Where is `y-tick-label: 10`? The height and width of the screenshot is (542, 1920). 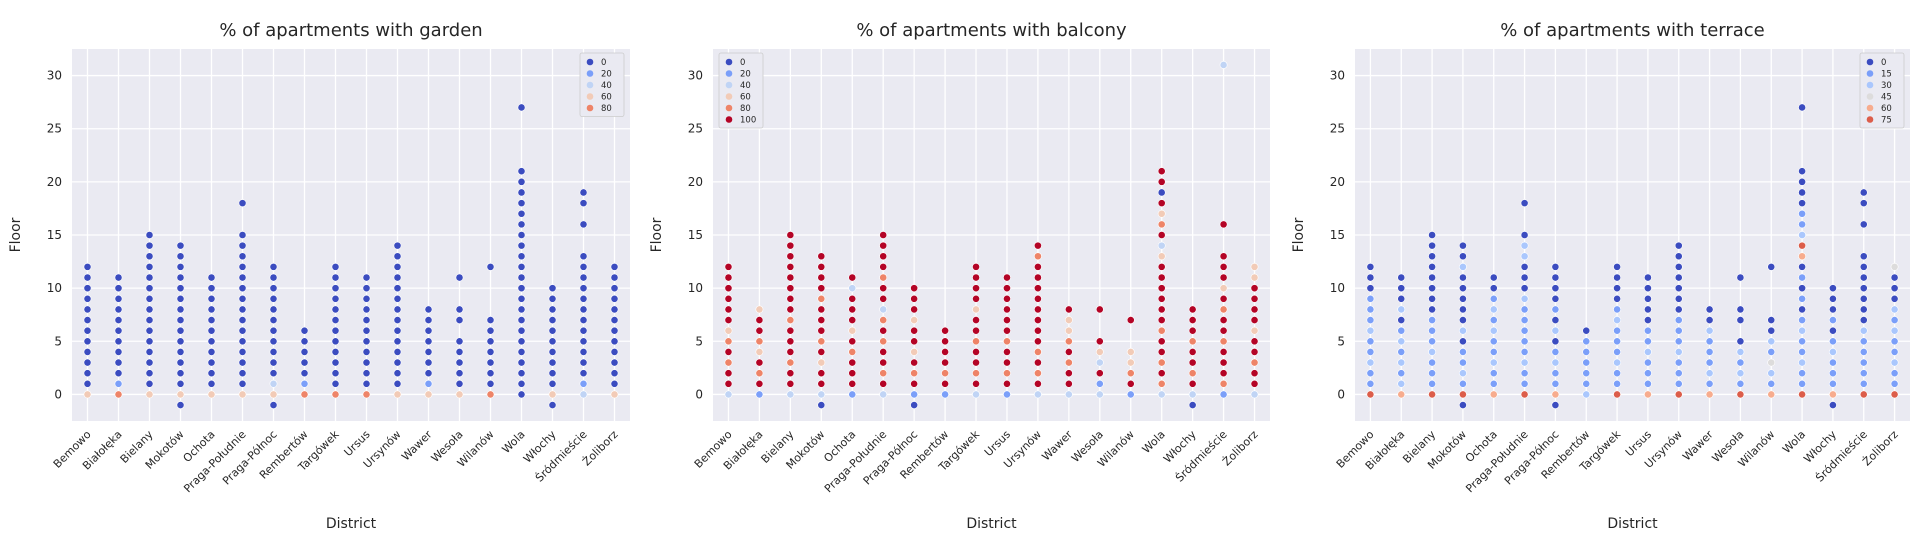
y-tick-label: 10 is located at coordinates (1337, 288).